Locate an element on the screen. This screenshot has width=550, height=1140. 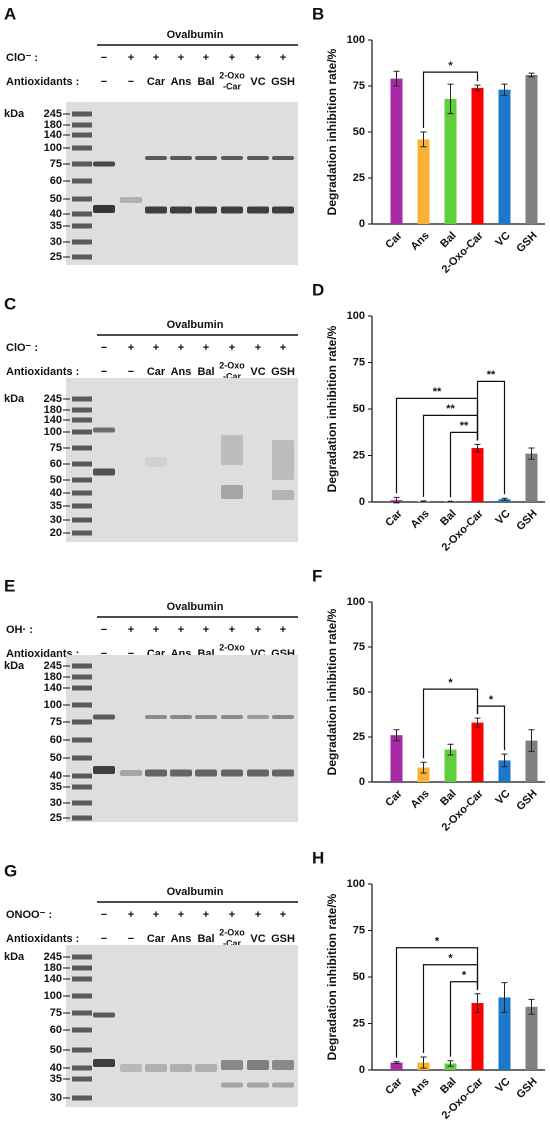
panel-letter: H is located at coordinates (318, 857).